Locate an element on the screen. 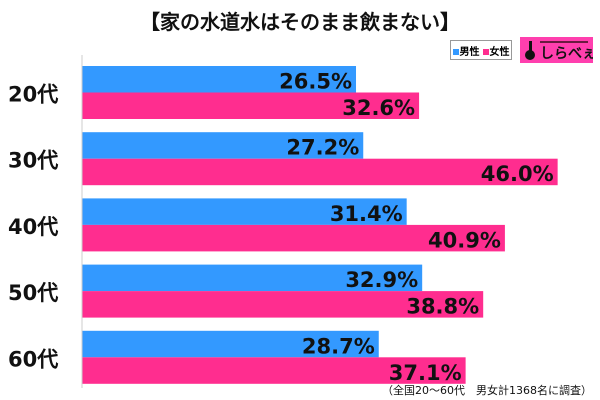  legend-item-male: 男性 is located at coordinates (466, 50).